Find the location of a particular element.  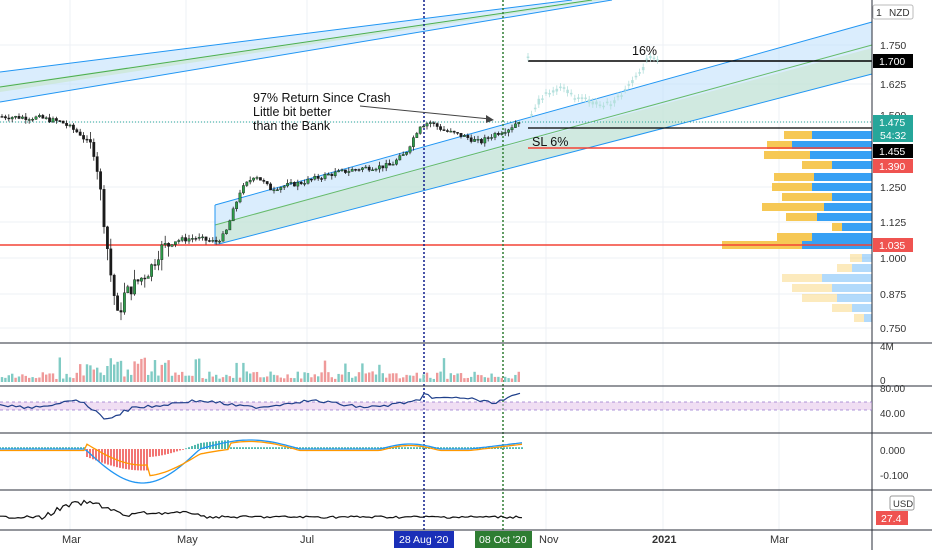

countdown-label: 54:32 is located at coordinates (893, 136).